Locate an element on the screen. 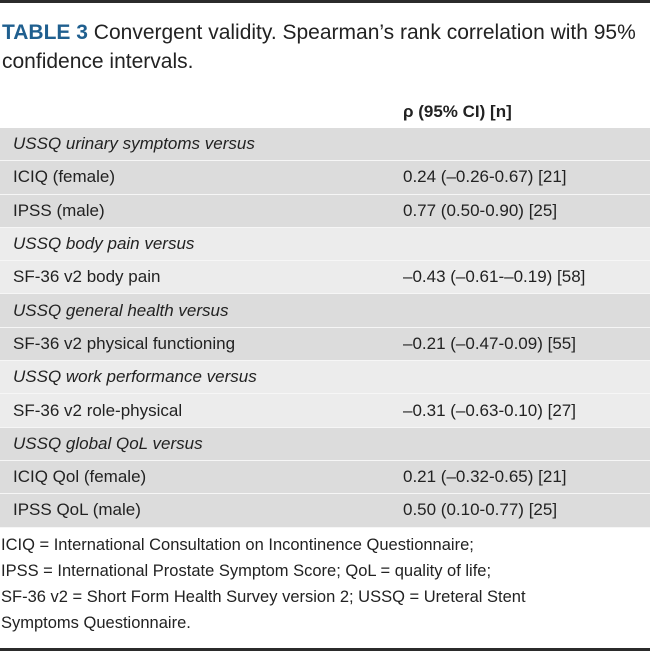 The height and width of the screenshot is (652, 650). table-row: ICIQ Qol (female) 0.21 (–0.32-0.65) [21] is located at coordinates (325, 477).